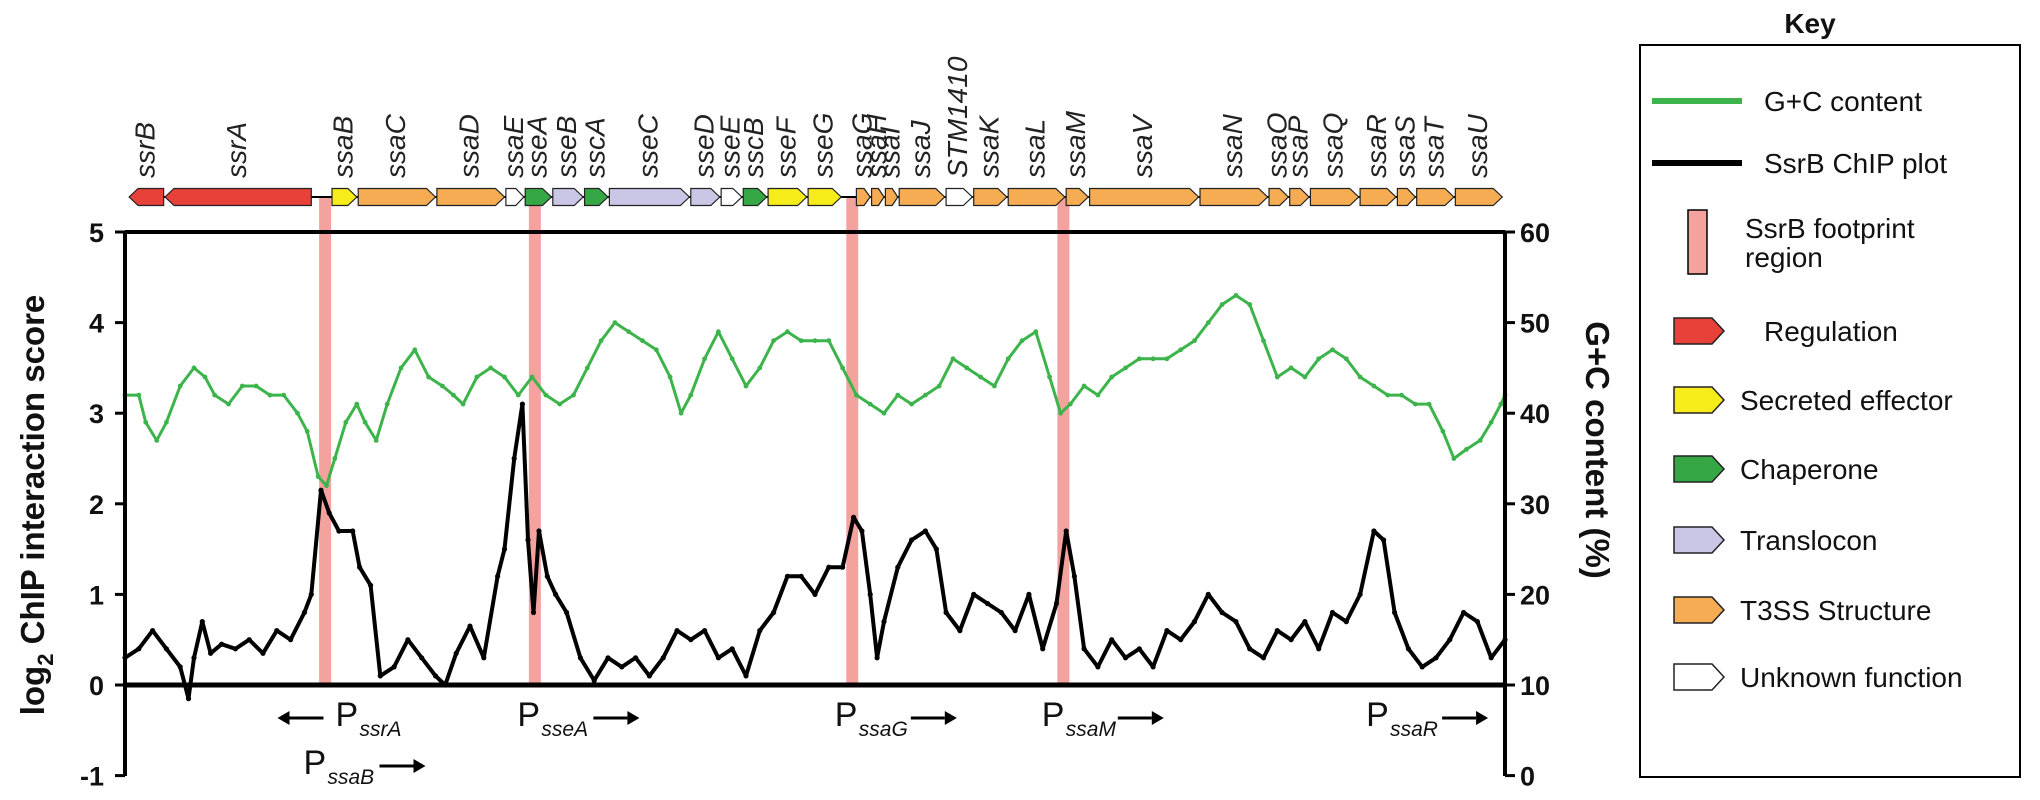  Describe the element at coordinates (564, 729) in the screenshot. I see `promoter-subscript: sseA` at that location.